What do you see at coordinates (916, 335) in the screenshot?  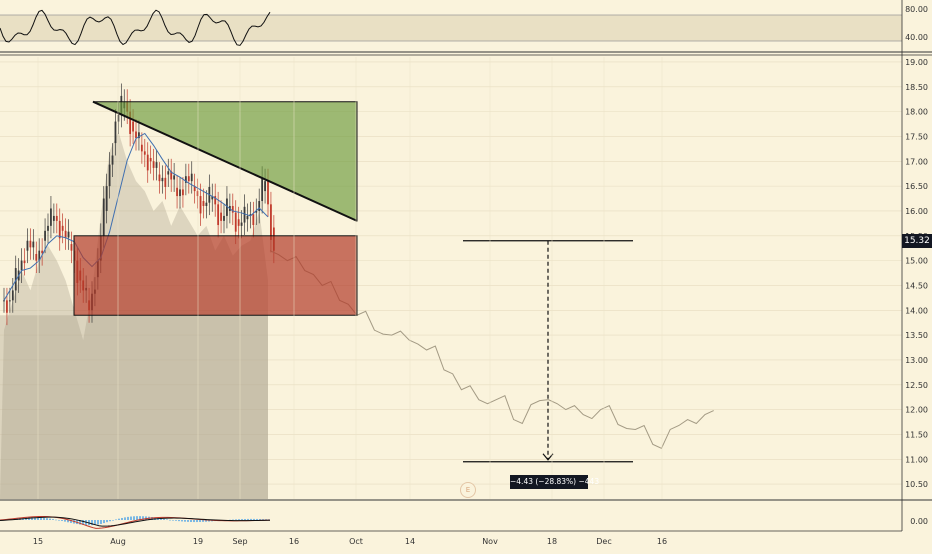 I see `price-tick-label: 13.50` at bounding box center [916, 335].